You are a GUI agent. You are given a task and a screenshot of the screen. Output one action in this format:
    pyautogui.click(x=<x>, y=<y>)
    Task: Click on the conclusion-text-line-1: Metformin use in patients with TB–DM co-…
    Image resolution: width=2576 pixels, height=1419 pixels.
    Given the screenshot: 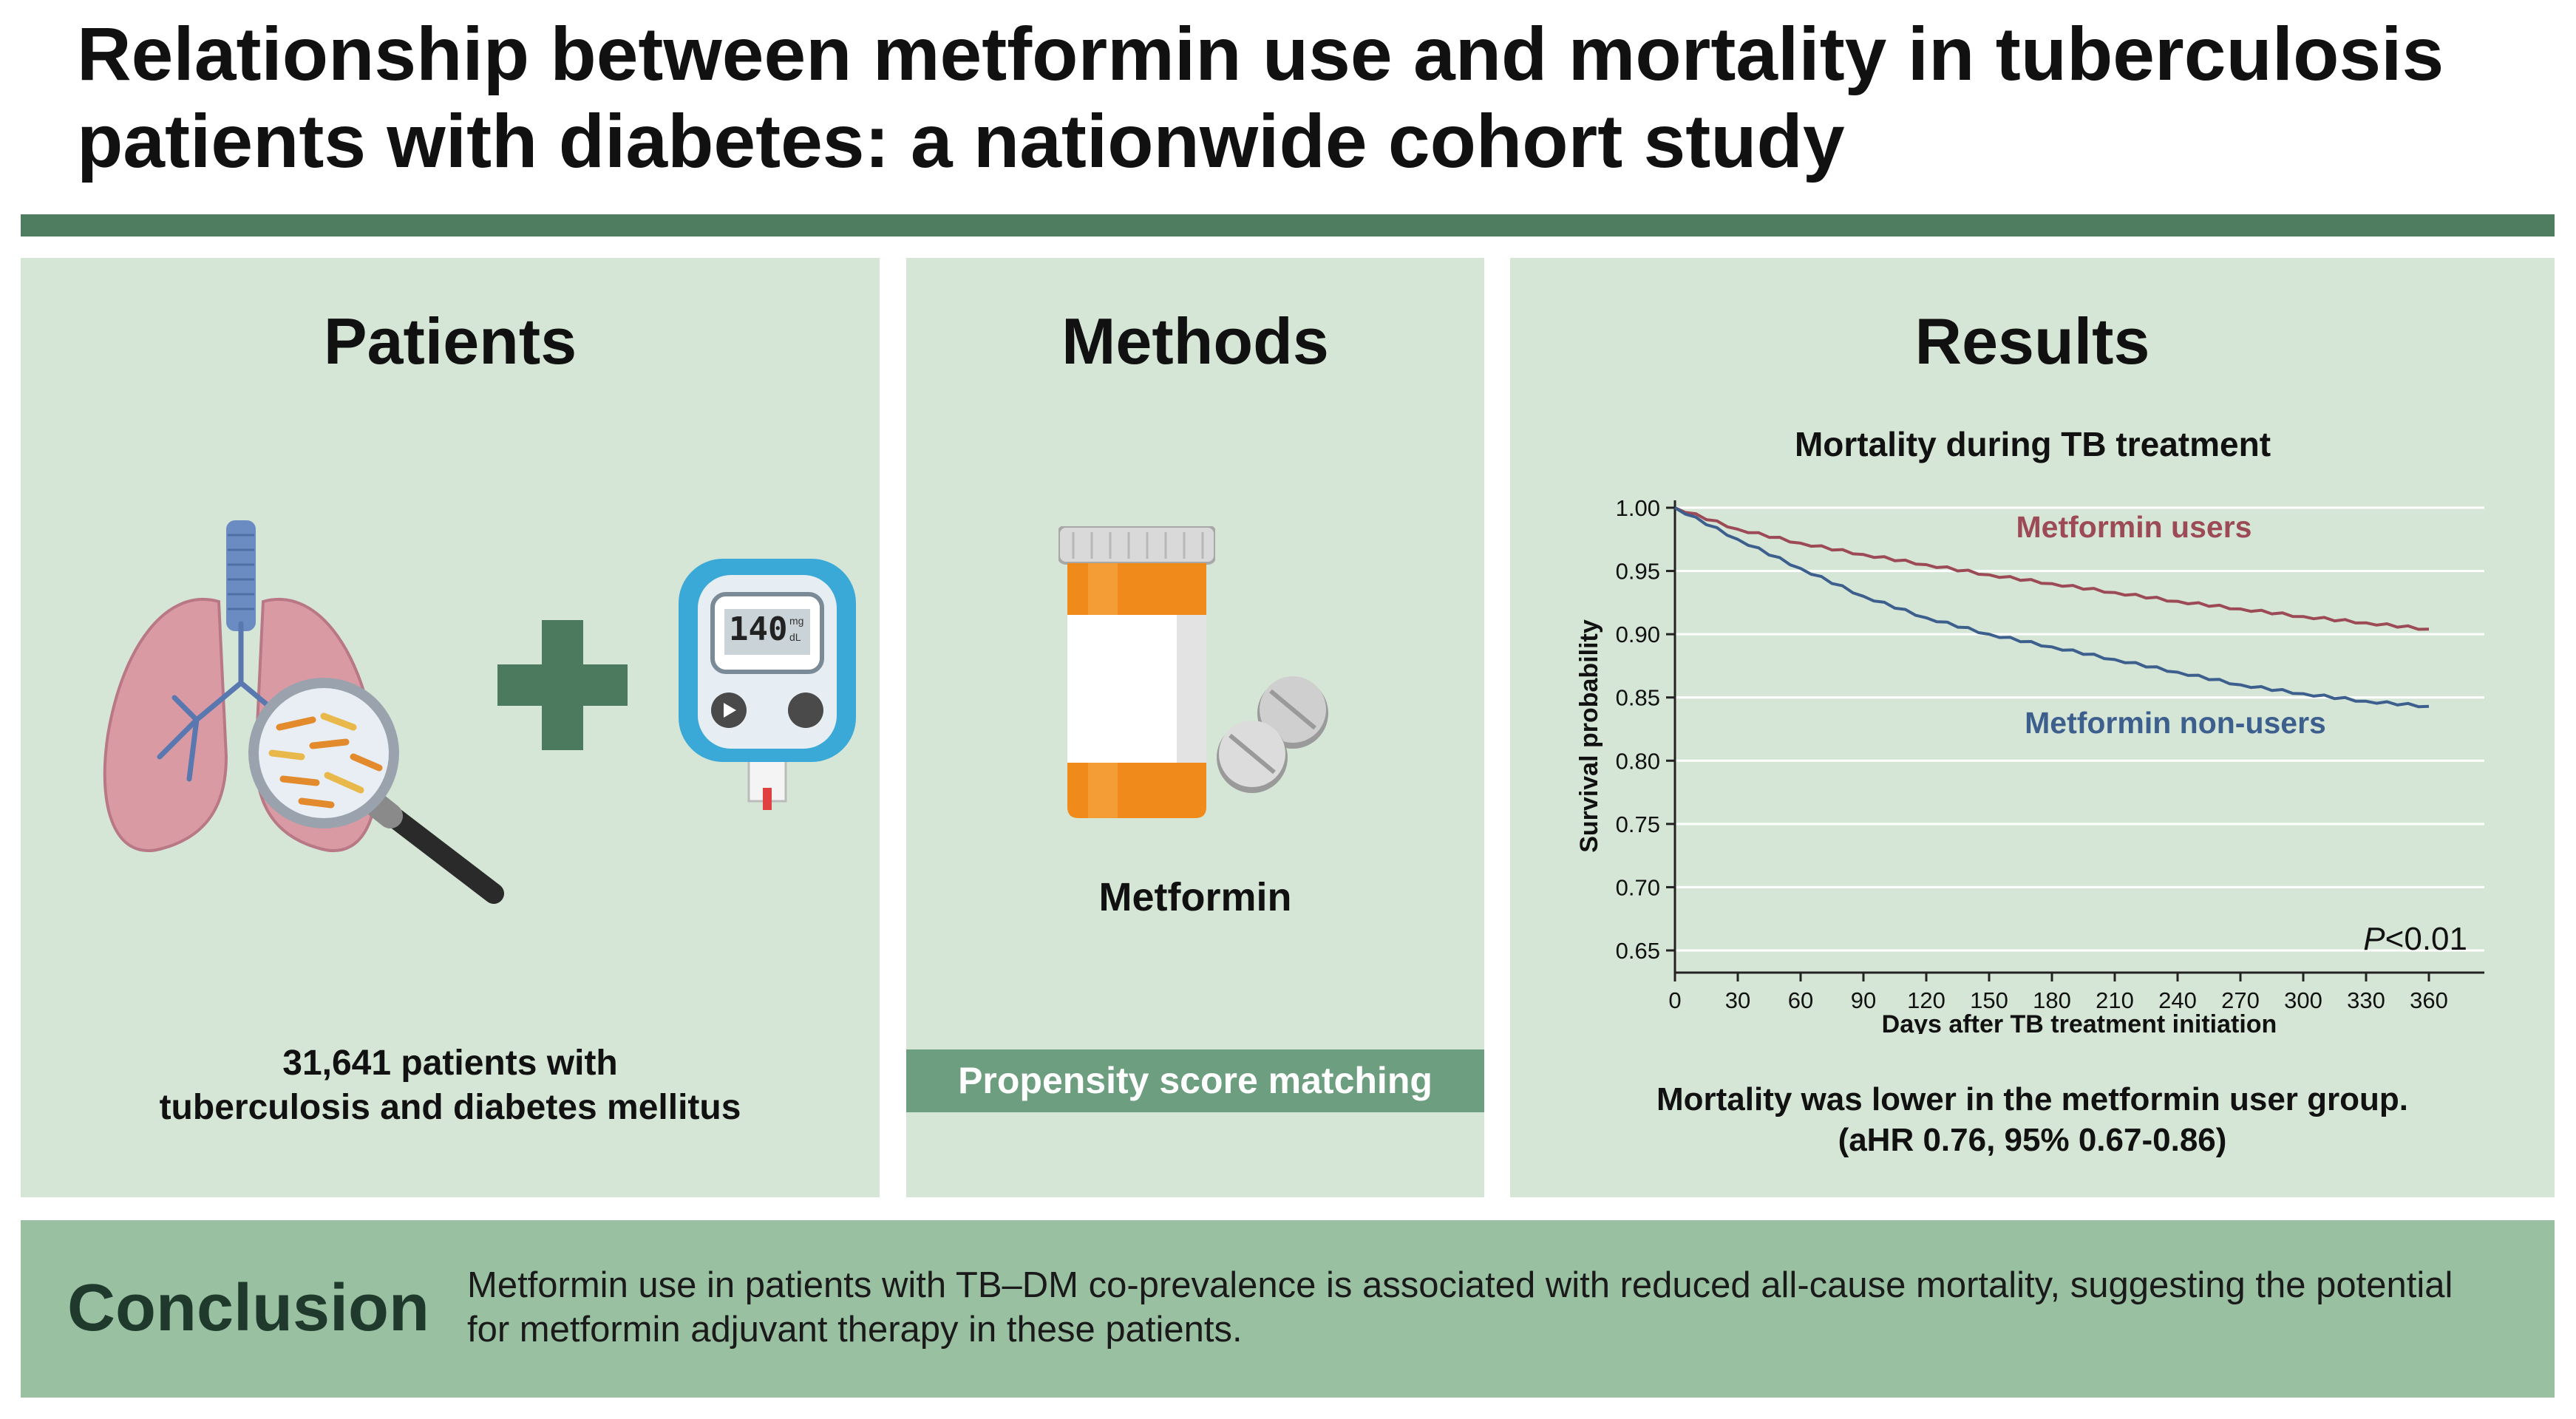 What is the action you would take?
    pyautogui.click(x=1460, y=1285)
    